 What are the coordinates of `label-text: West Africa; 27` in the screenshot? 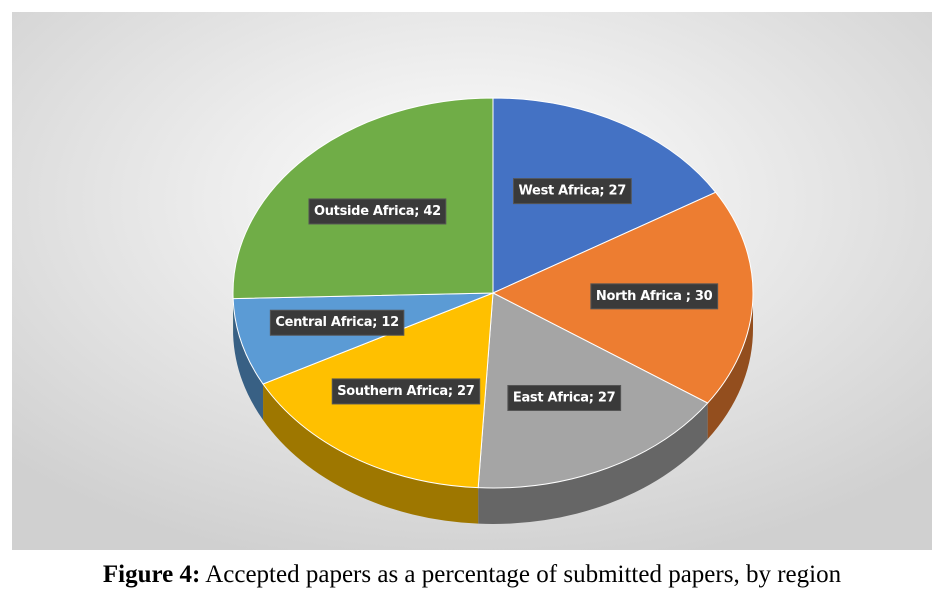 It's located at (572, 191).